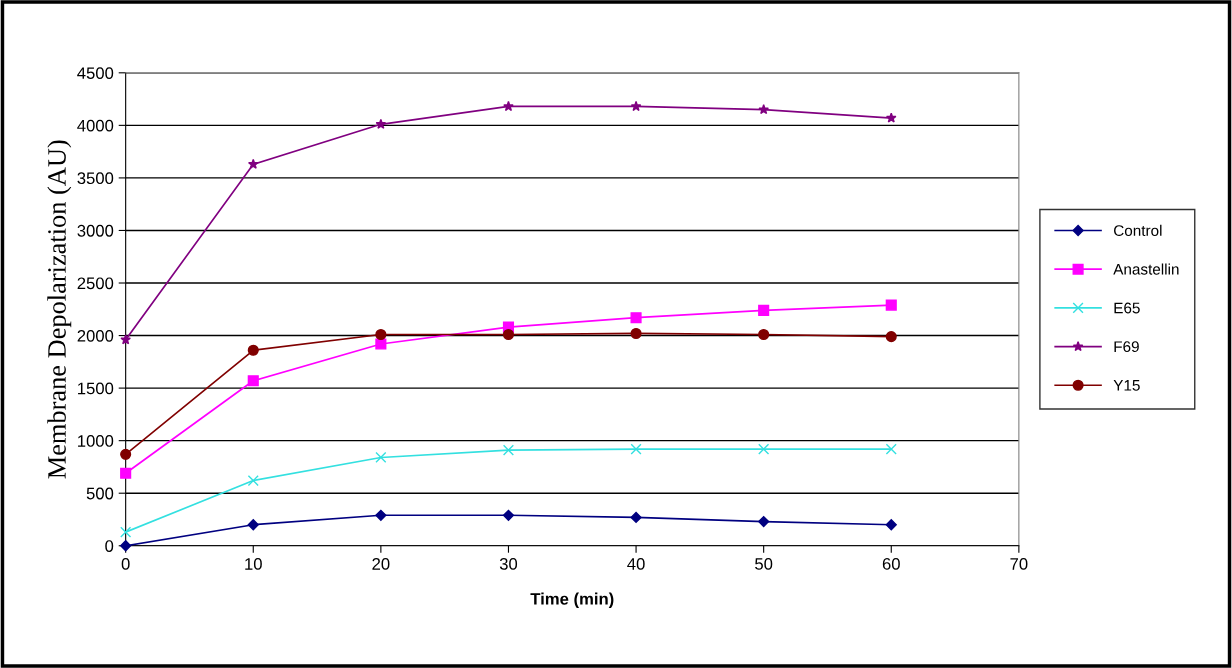 This screenshot has height=668, width=1232. Describe the element at coordinates (636, 564) in the screenshot. I see `x-tick-label: 40` at that location.